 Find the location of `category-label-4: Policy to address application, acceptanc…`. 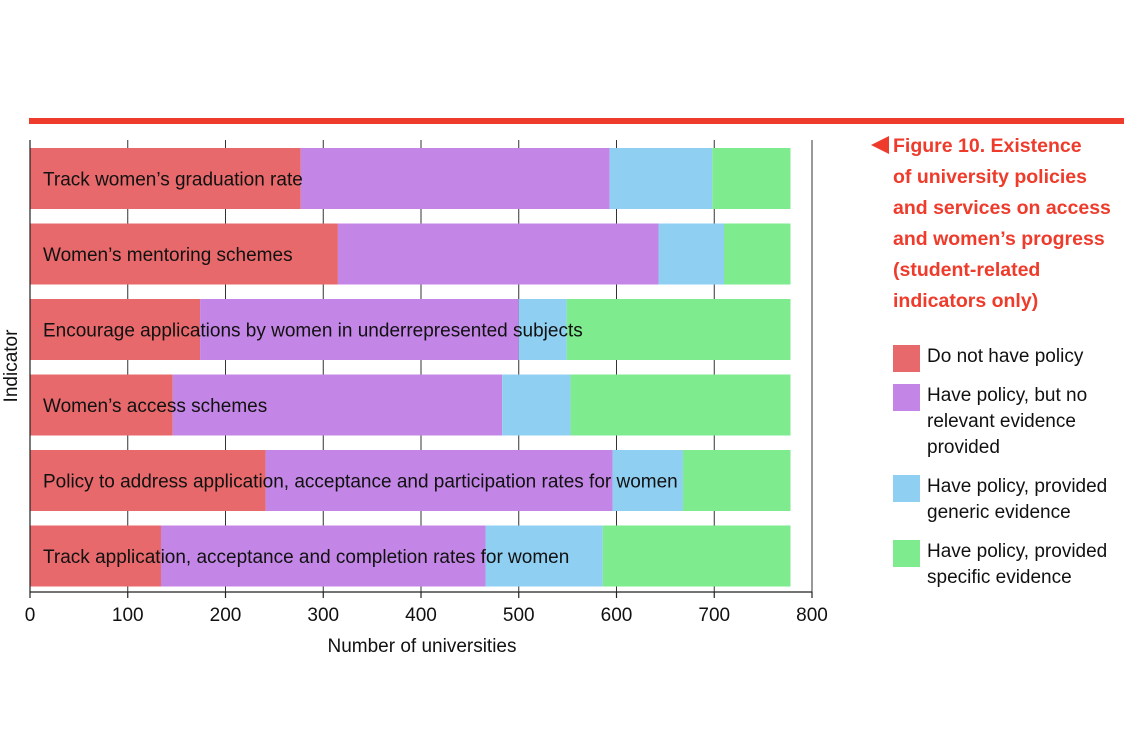

category-label-4: Policy to address application, acceptanc… is located at coordinates (360, 482).